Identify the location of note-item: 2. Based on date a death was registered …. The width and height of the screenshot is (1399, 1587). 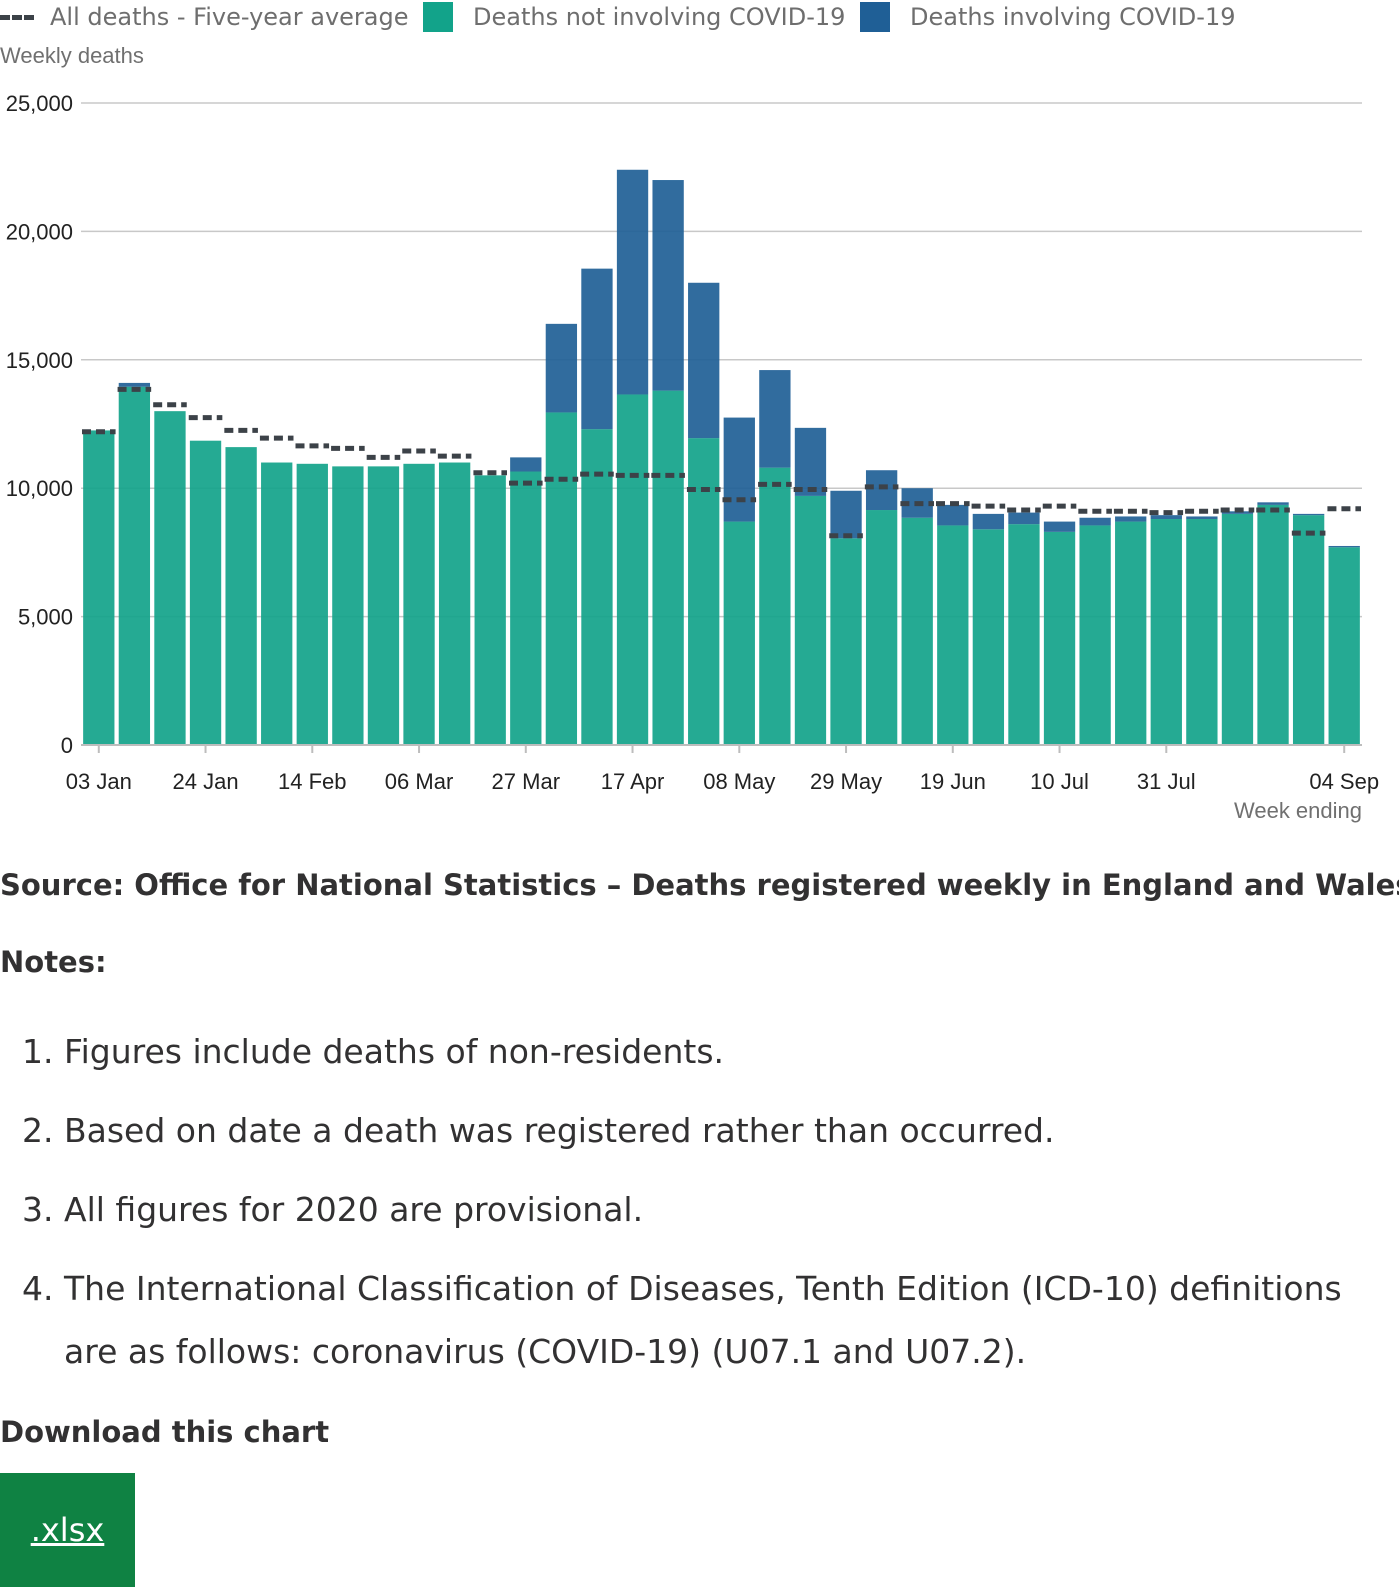
(690, 1130).